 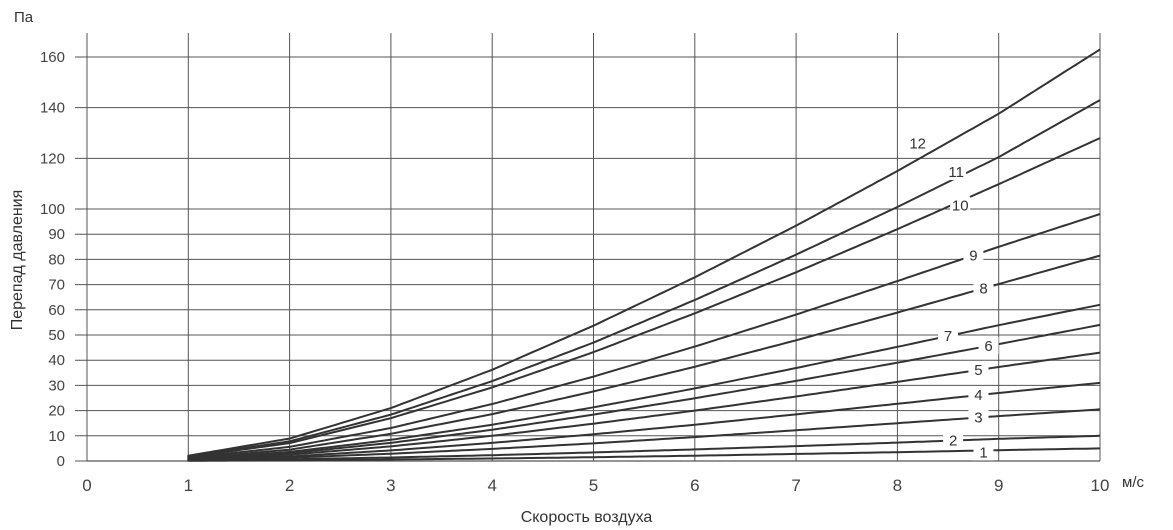 What do you see at coordinates (694, 485) in the screenshot?
I see `x-tick-label: 6` at bounding box center [694, 485].